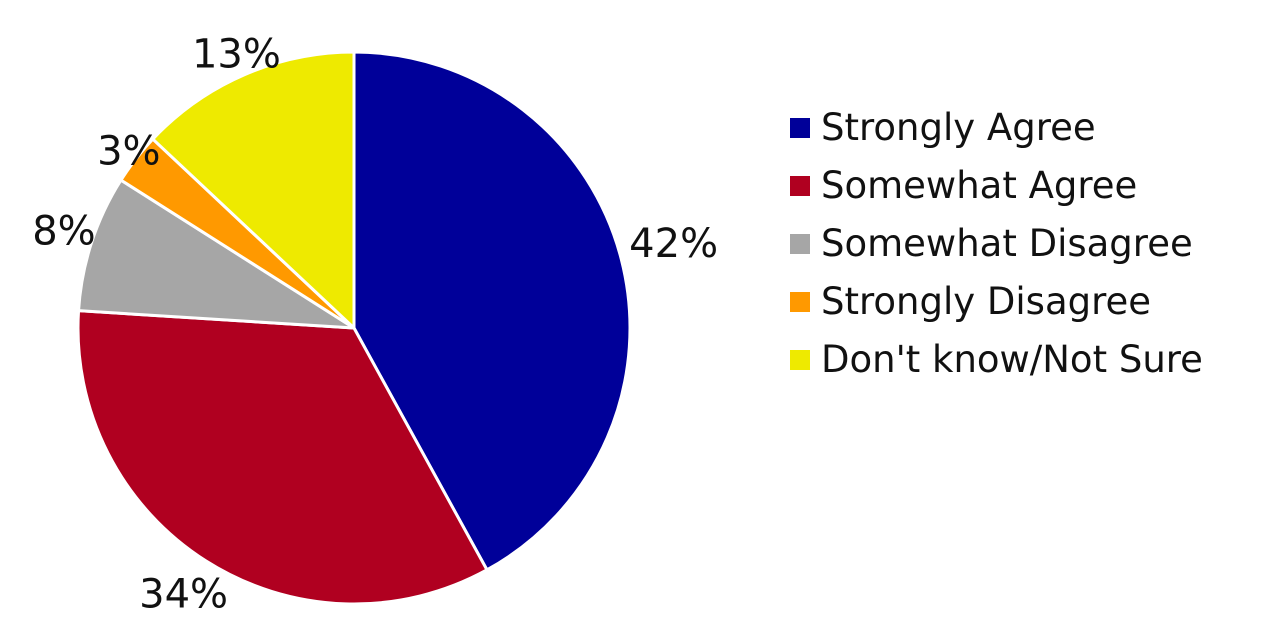 This screenshot has height=628, width=1278. Describe the element at coordinates (216, 254) in the screenshot. I see `pie-slice-somewhat-disagree` at that location.